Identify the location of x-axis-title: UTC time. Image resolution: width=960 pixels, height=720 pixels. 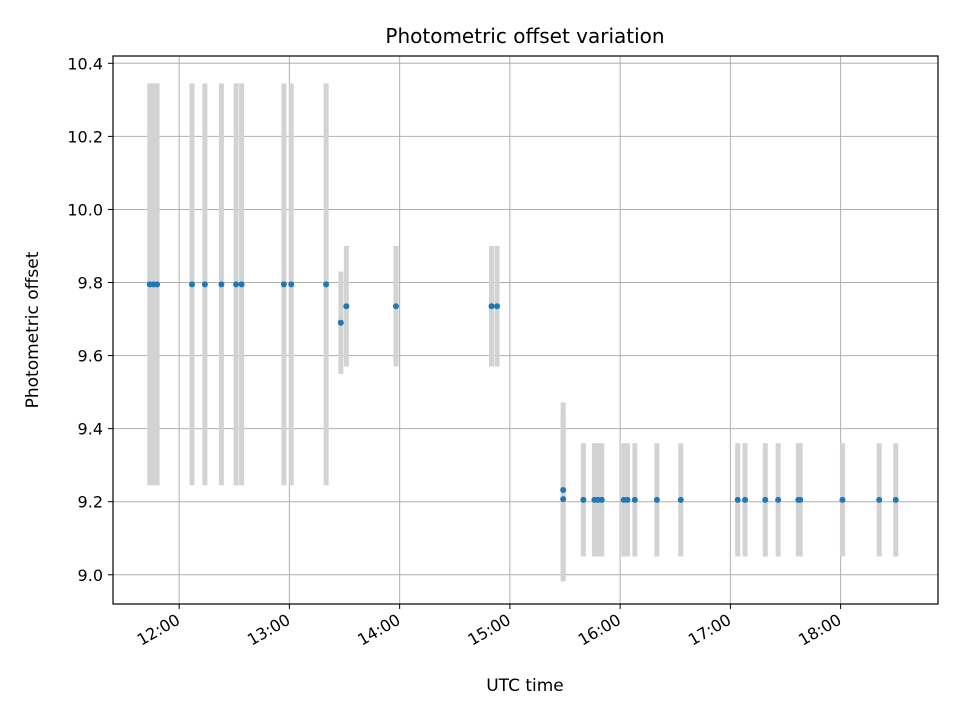
(525, 686).